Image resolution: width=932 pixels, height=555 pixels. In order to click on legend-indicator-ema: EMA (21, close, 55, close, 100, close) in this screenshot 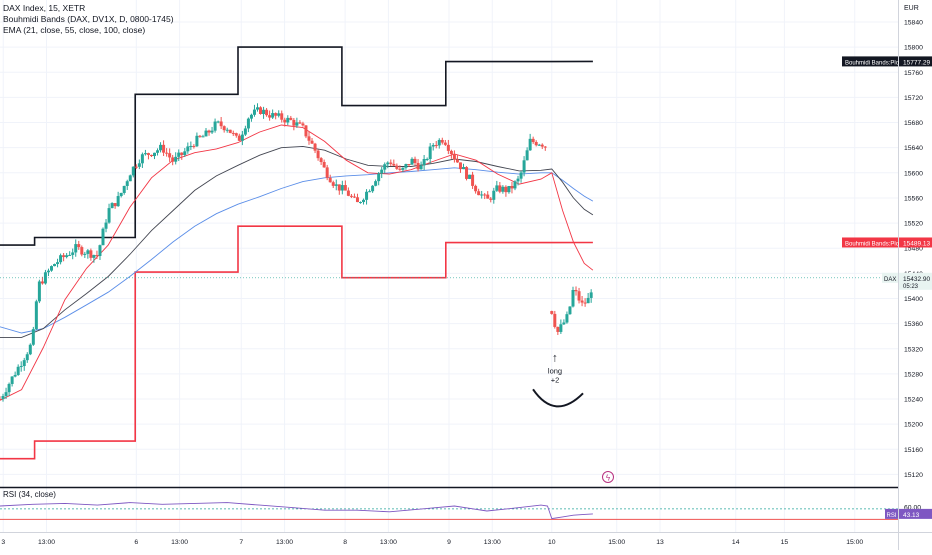, I will do `click(74, 30)`.